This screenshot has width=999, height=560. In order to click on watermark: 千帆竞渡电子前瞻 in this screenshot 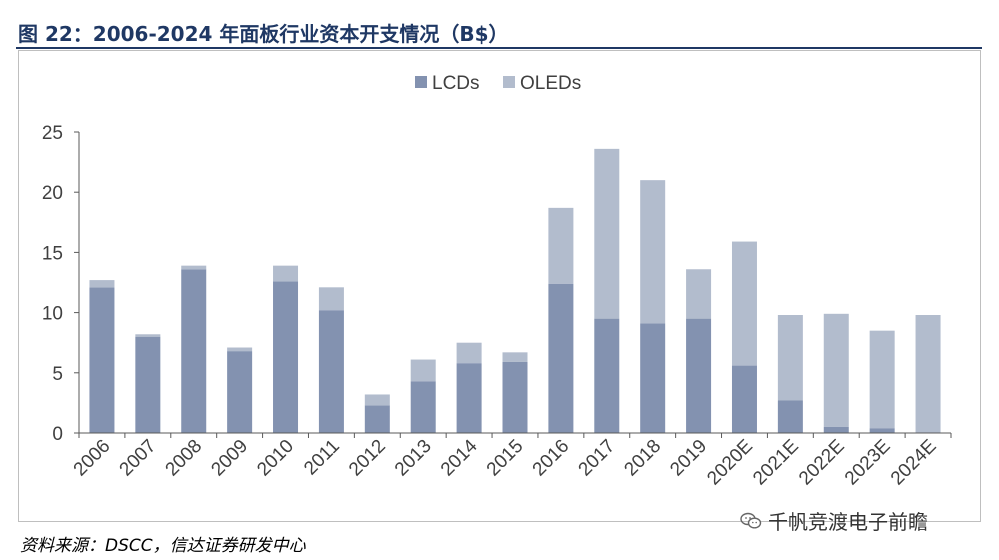, I will do `click(834, 520)`.